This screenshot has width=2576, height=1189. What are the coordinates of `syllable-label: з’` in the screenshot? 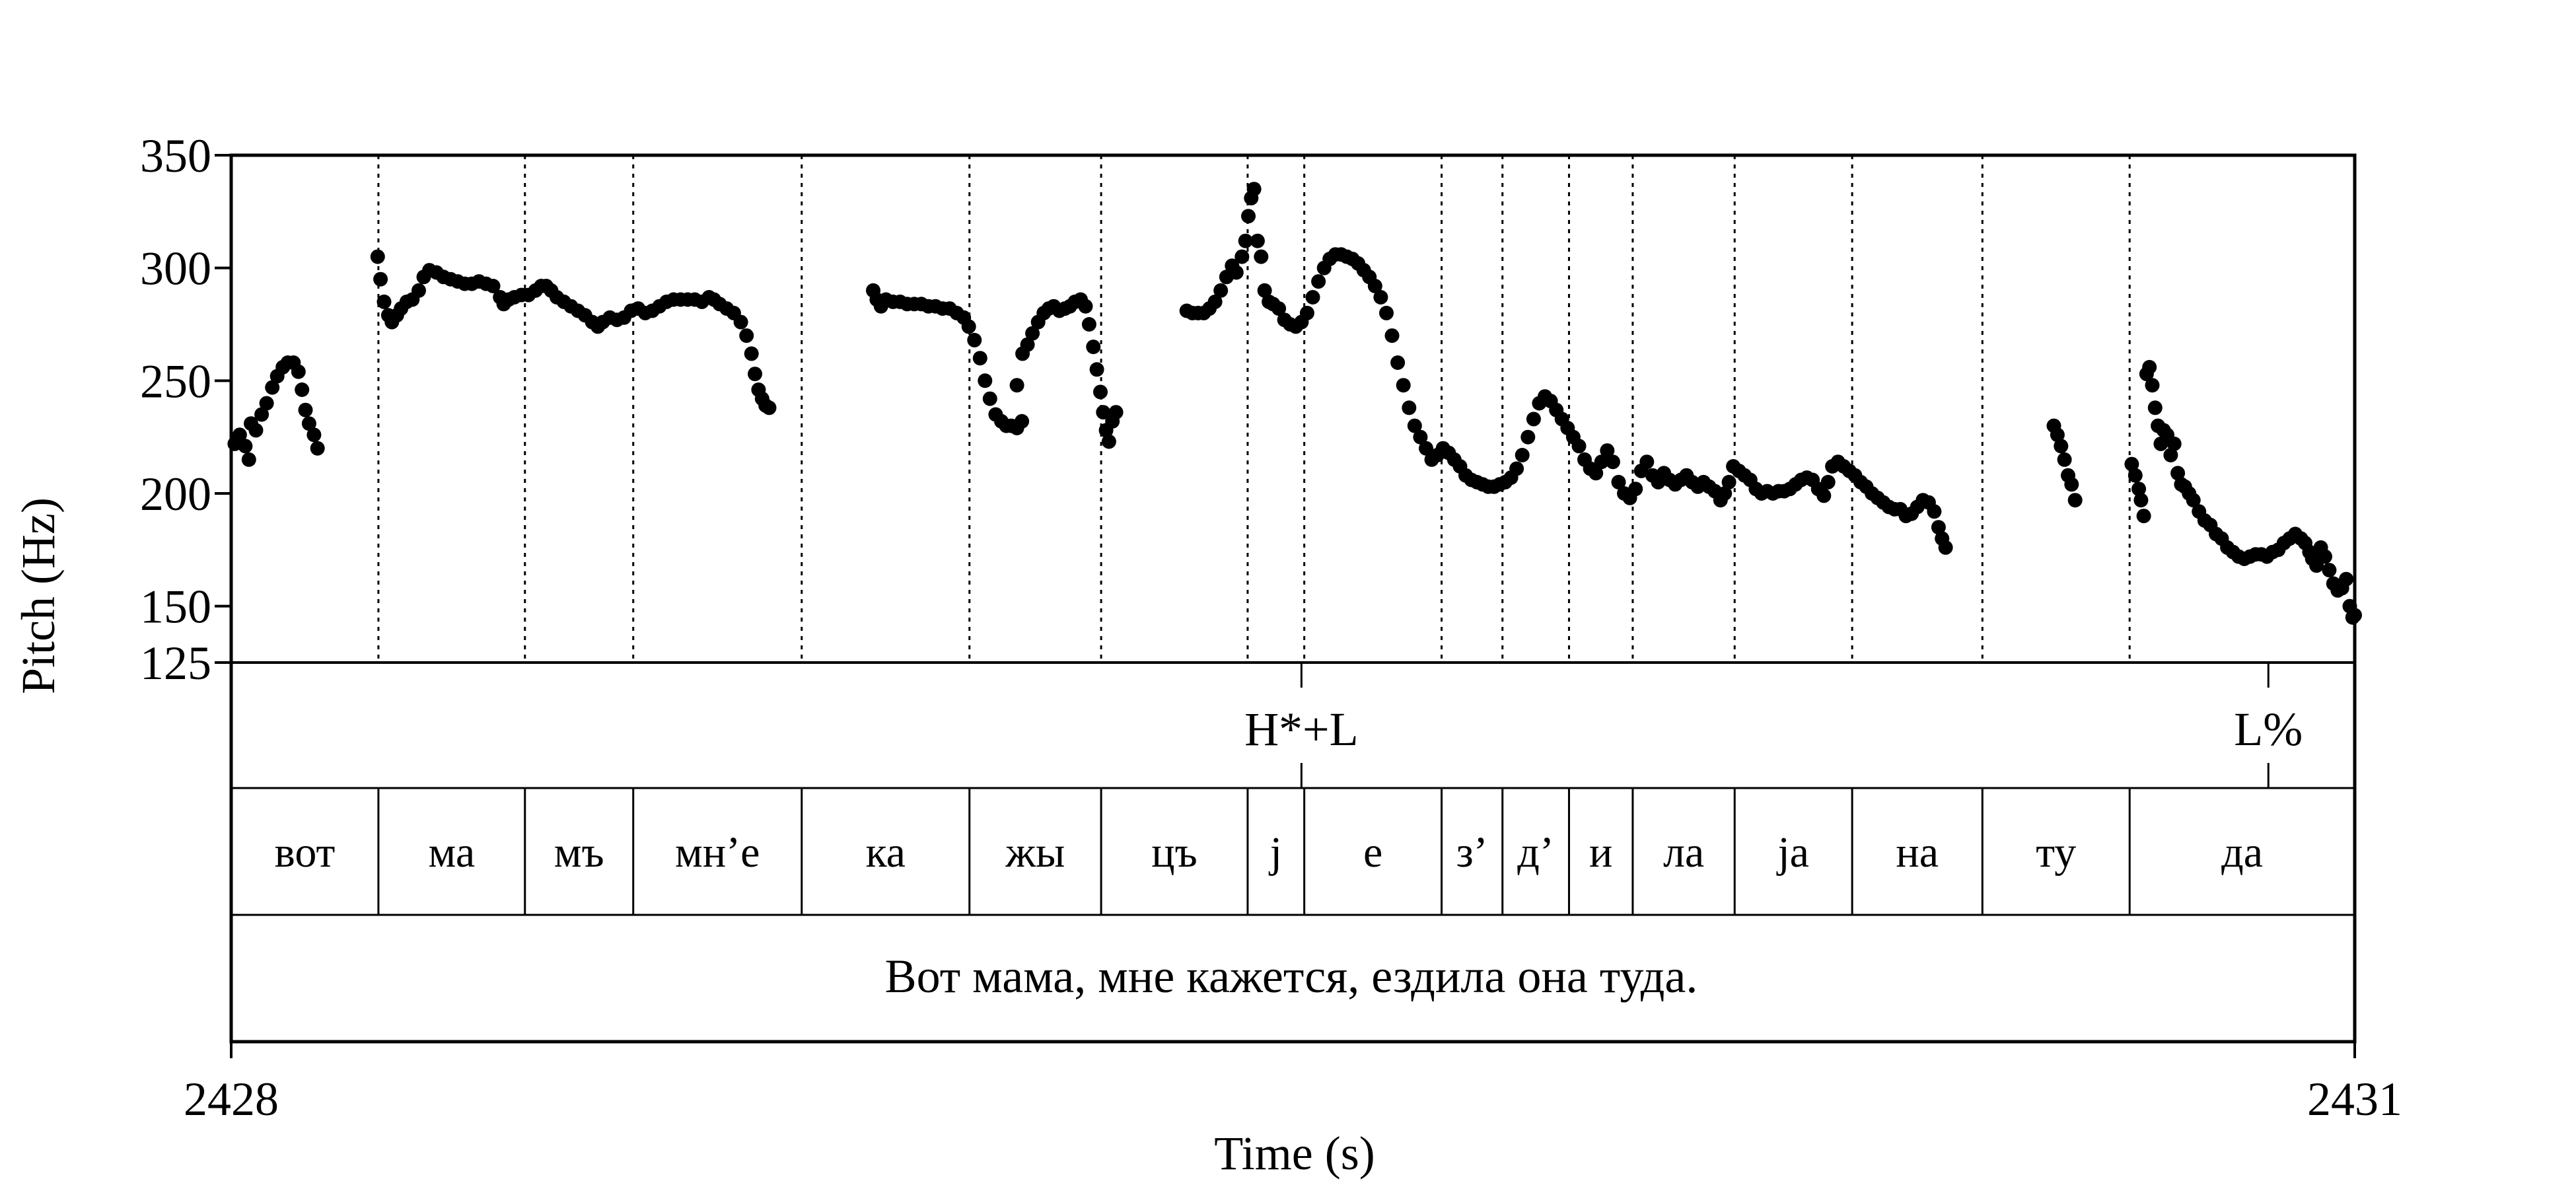 It's located at (1472, 852).